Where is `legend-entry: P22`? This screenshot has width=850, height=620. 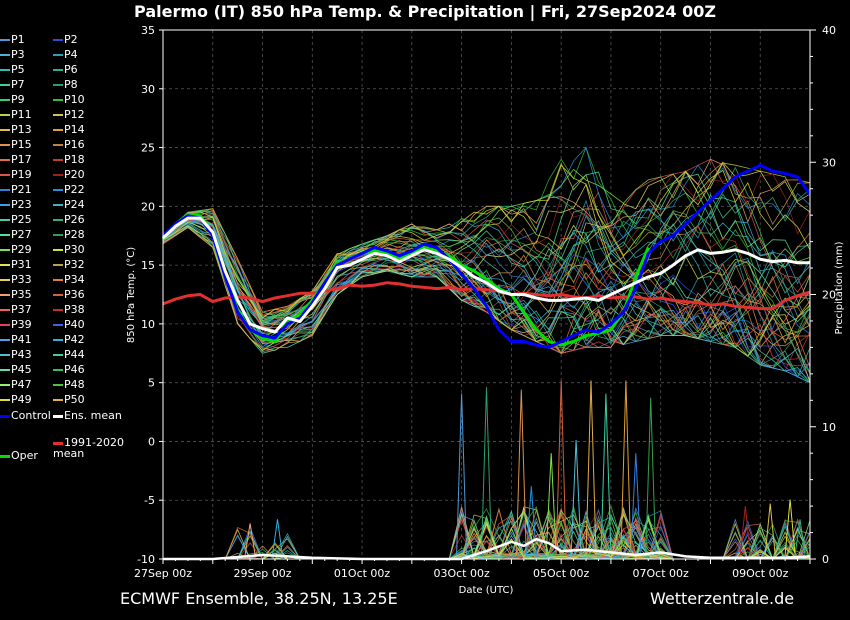 legend-entry: P22 is located at coordinates (69, 189).